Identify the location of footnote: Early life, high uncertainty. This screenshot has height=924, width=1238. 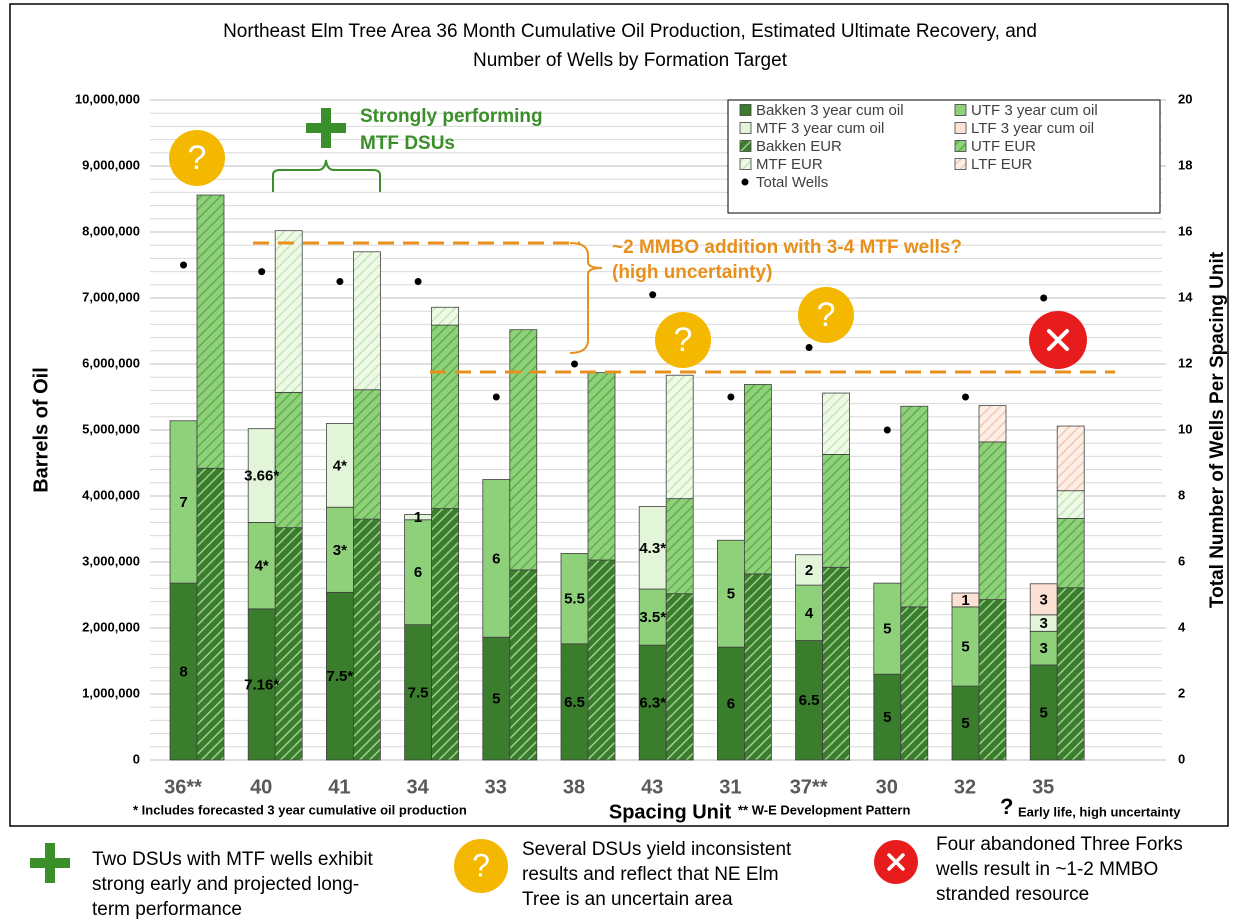
(1099, 811).